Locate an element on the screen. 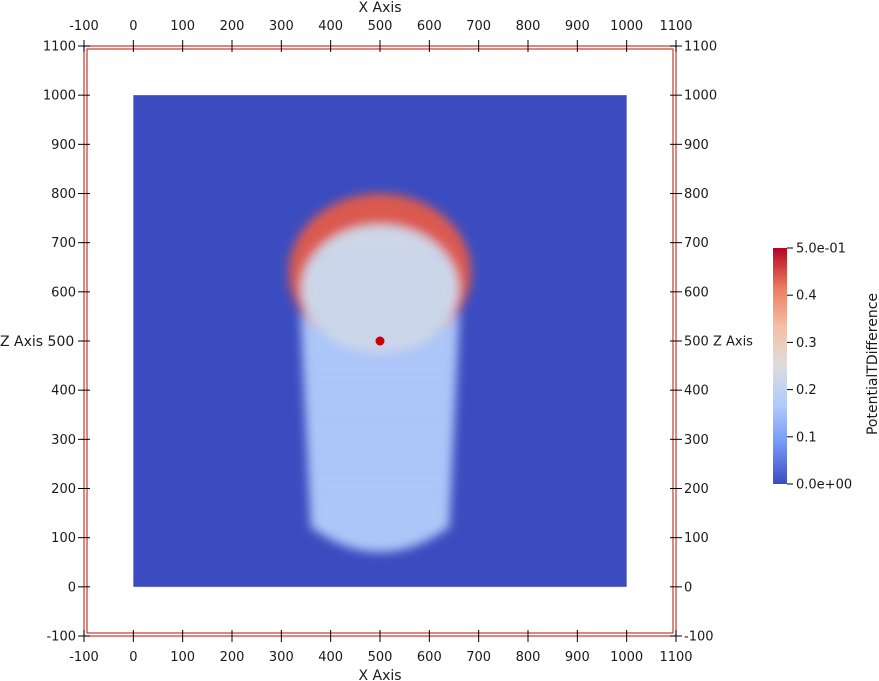  plume-interior is located at coordinates (380, 289).